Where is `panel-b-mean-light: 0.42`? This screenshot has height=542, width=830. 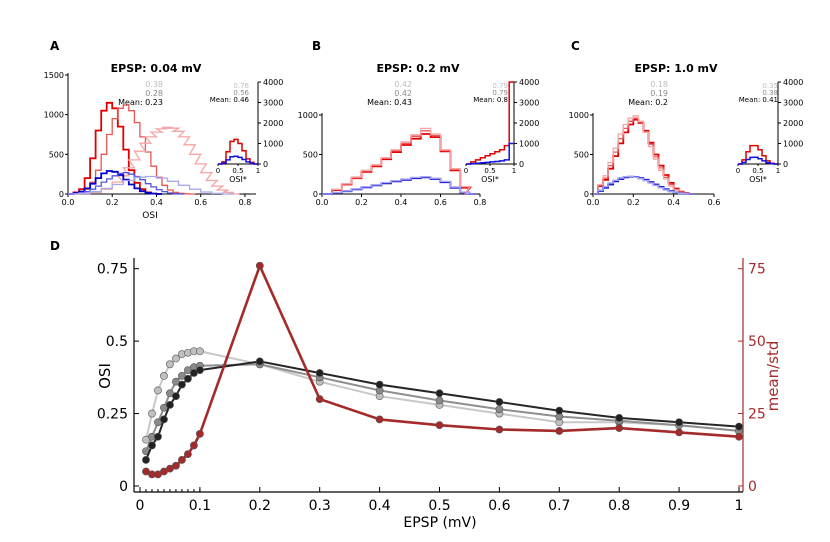 panel-b-mean-light: 0.42 is located at coordinates (403, 84).